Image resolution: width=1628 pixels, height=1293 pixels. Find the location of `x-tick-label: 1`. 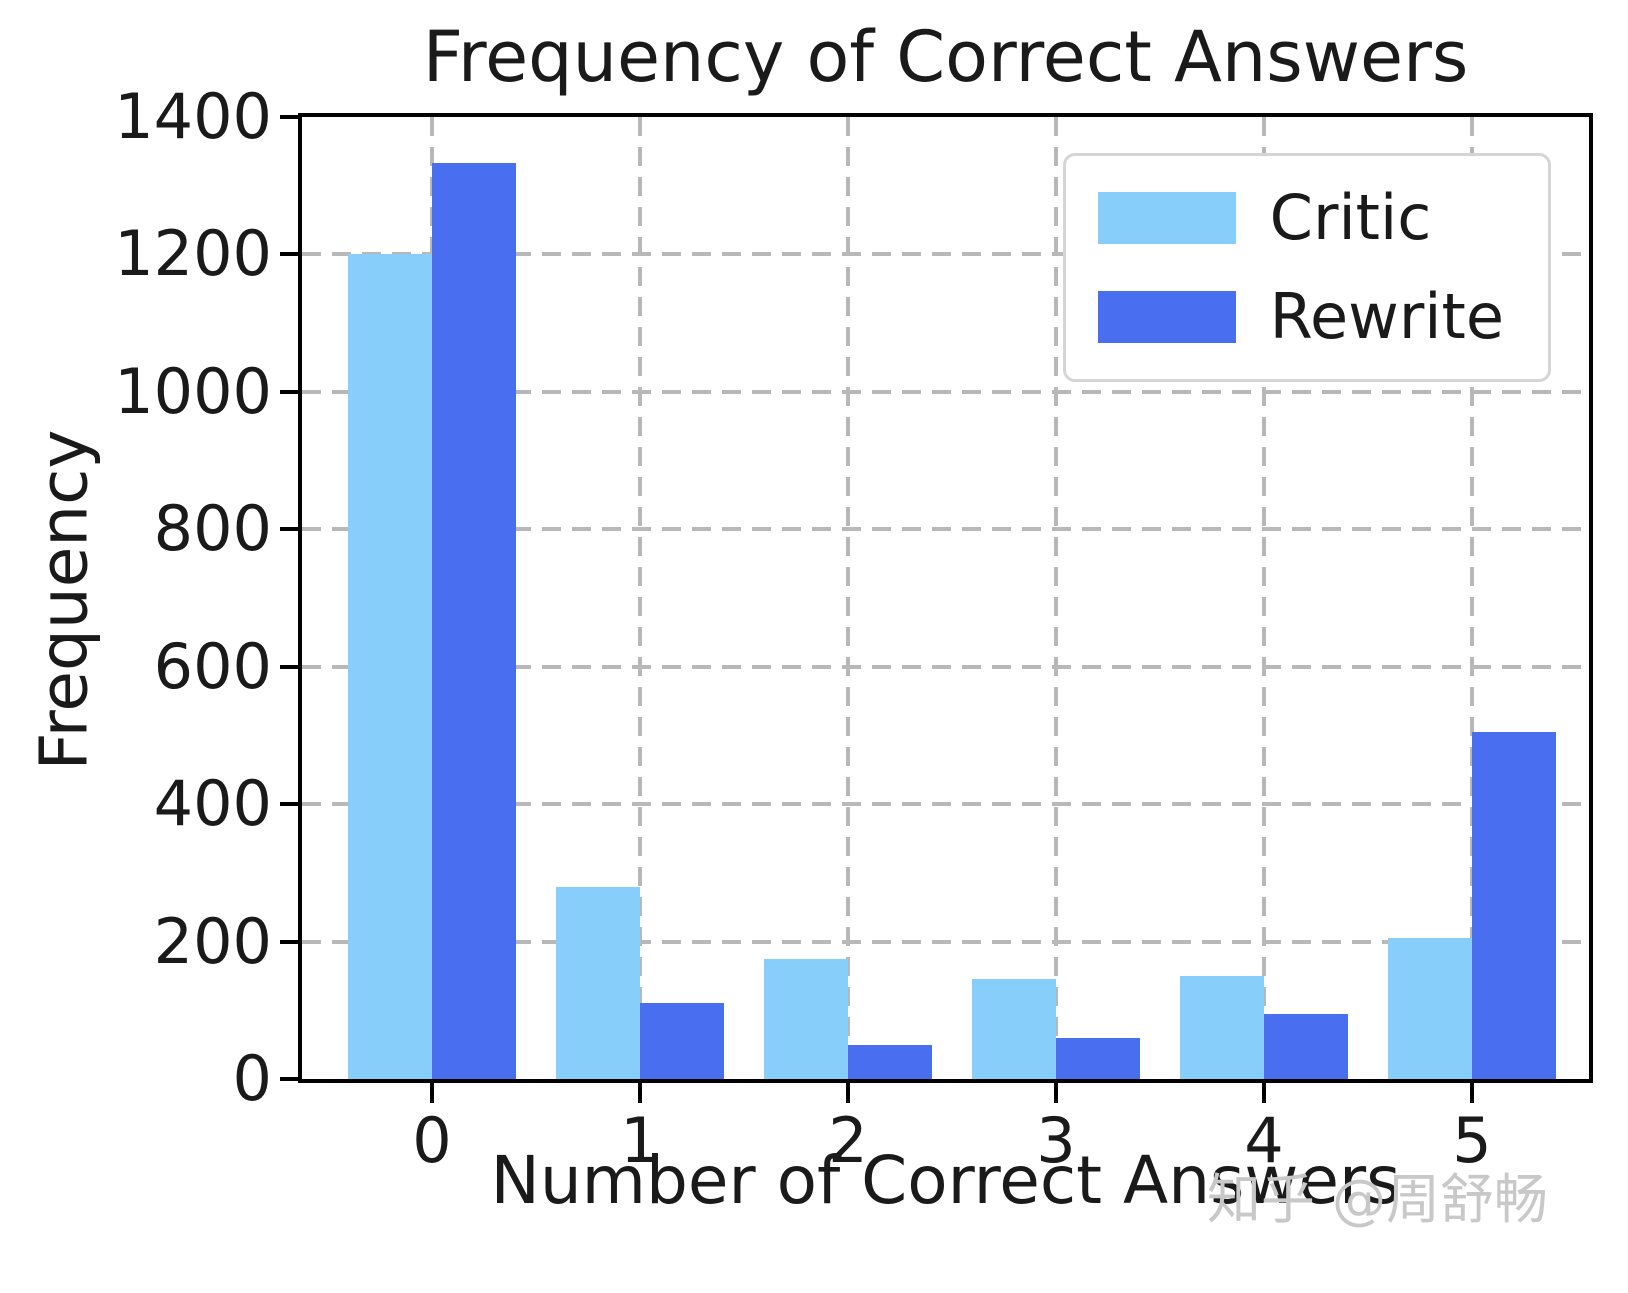

x-tick-label: 1 is located at coordinates (640, 1140).